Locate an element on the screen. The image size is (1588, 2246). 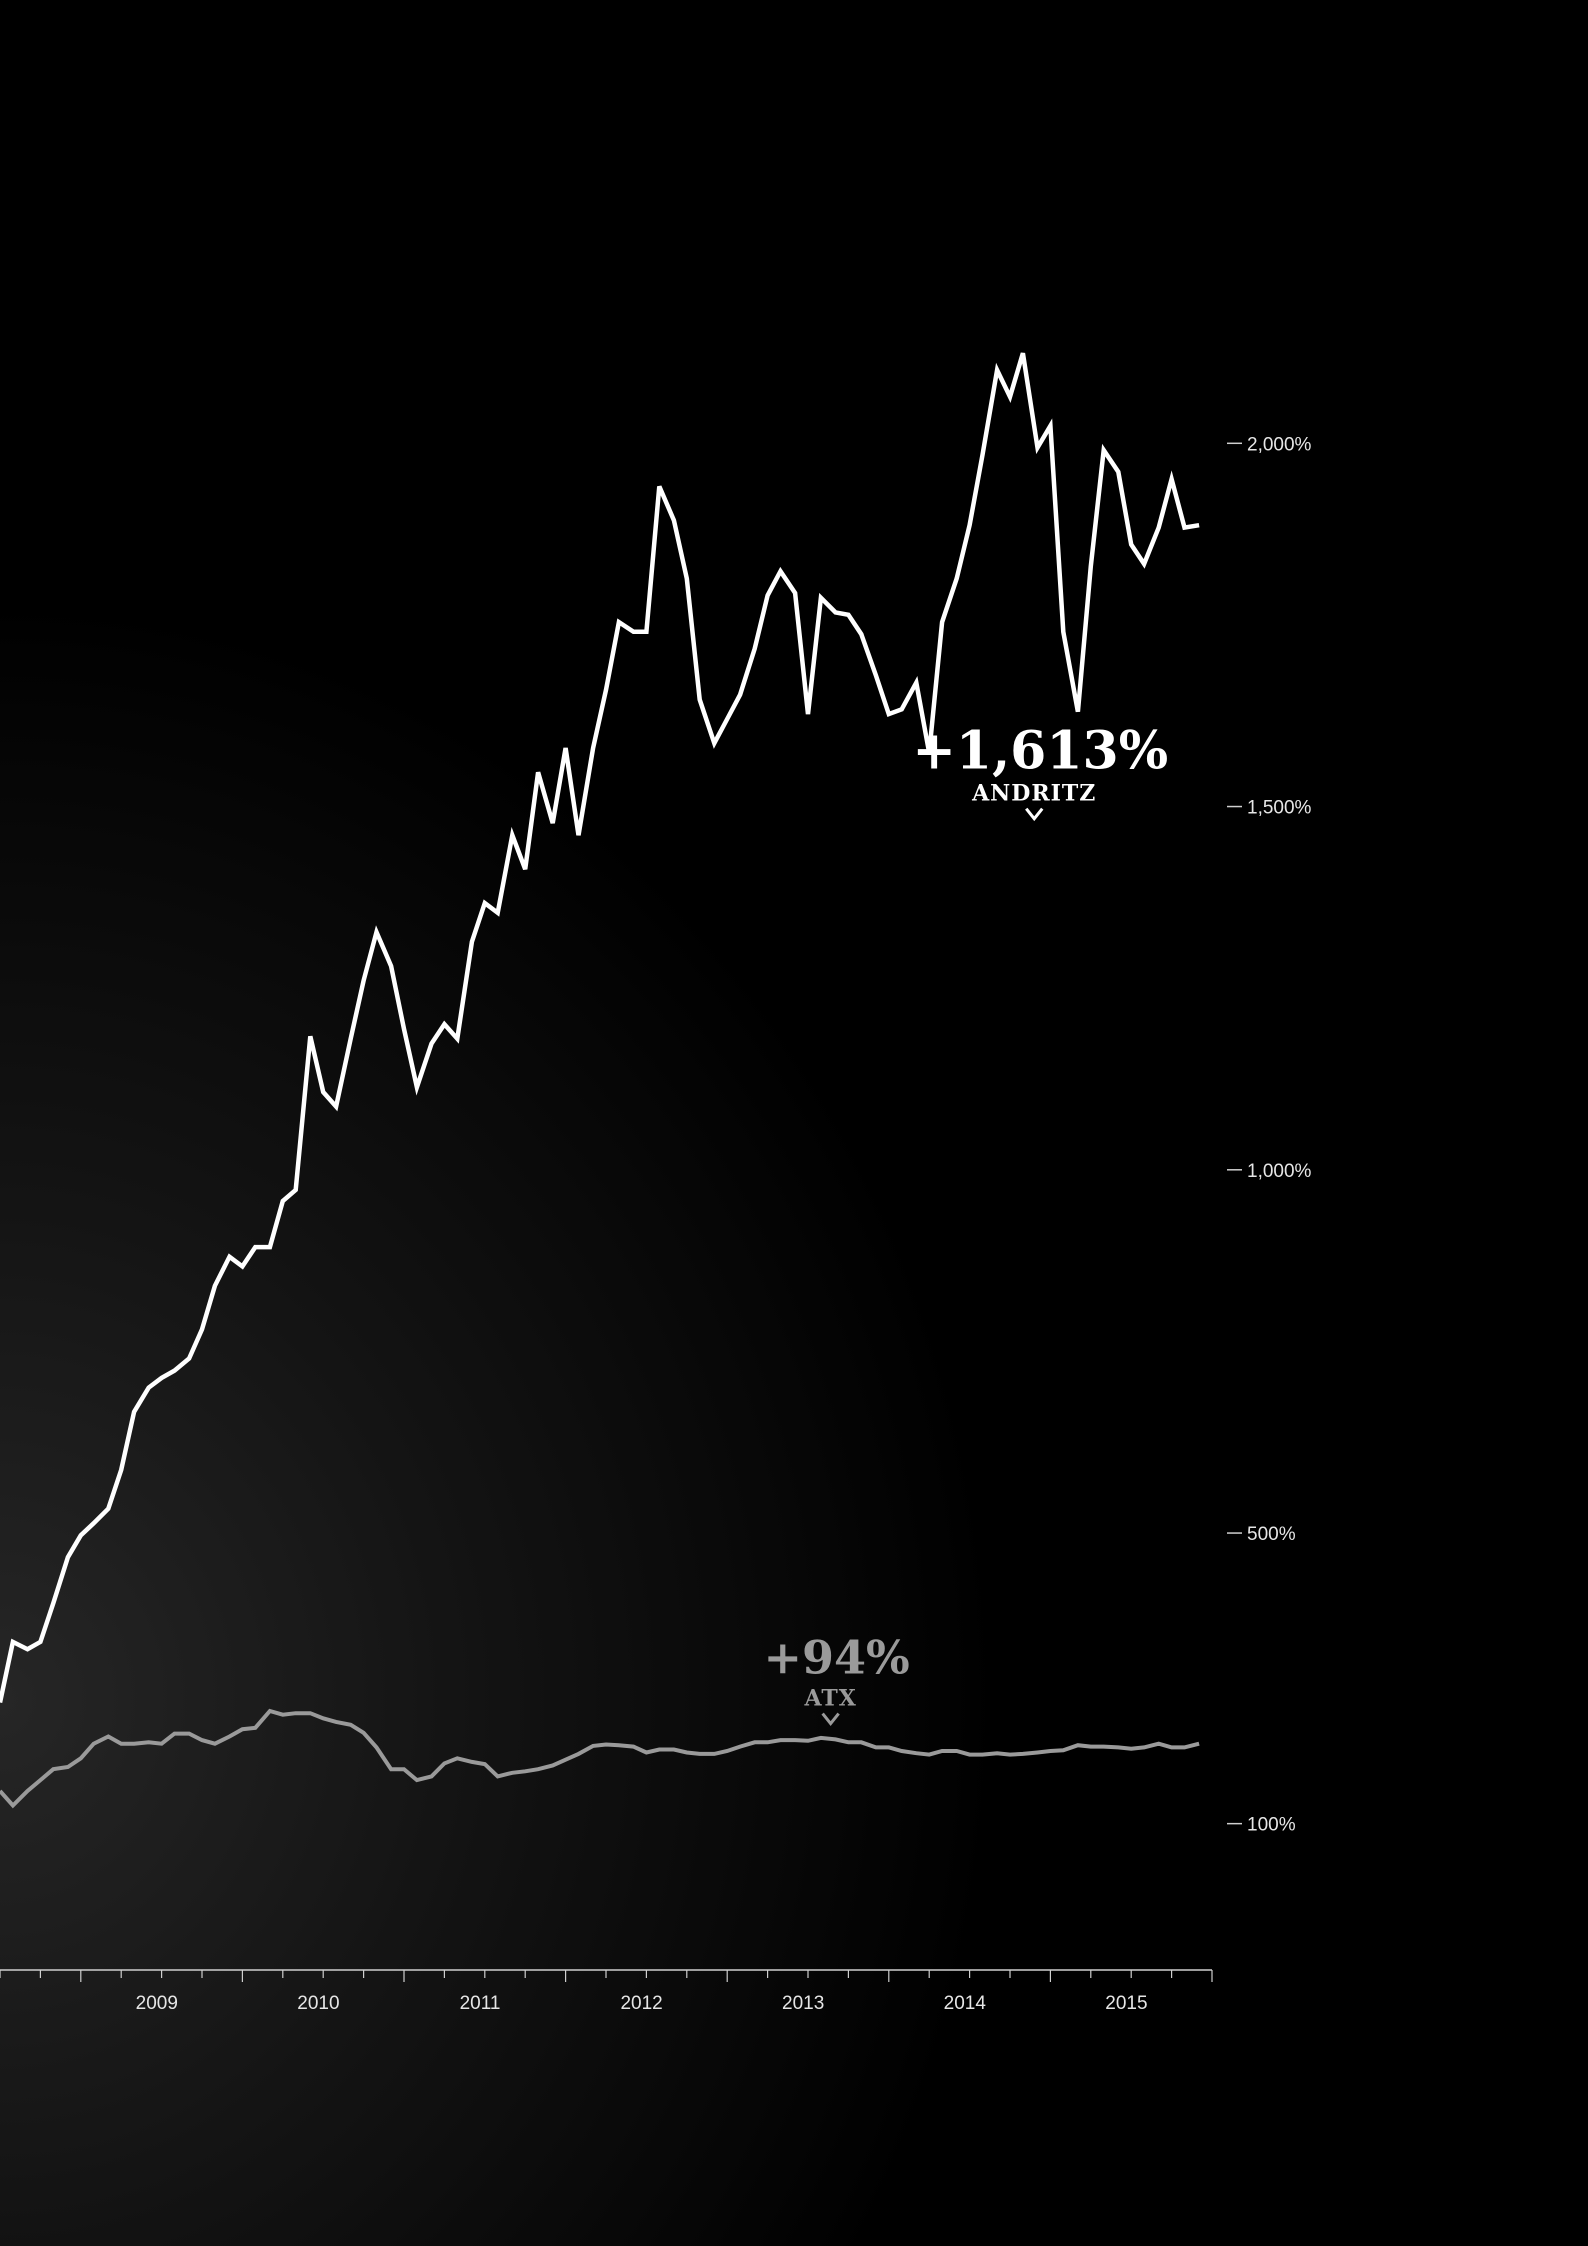
y-tick-label: 1,500% is located at coordinates (1279, 808).